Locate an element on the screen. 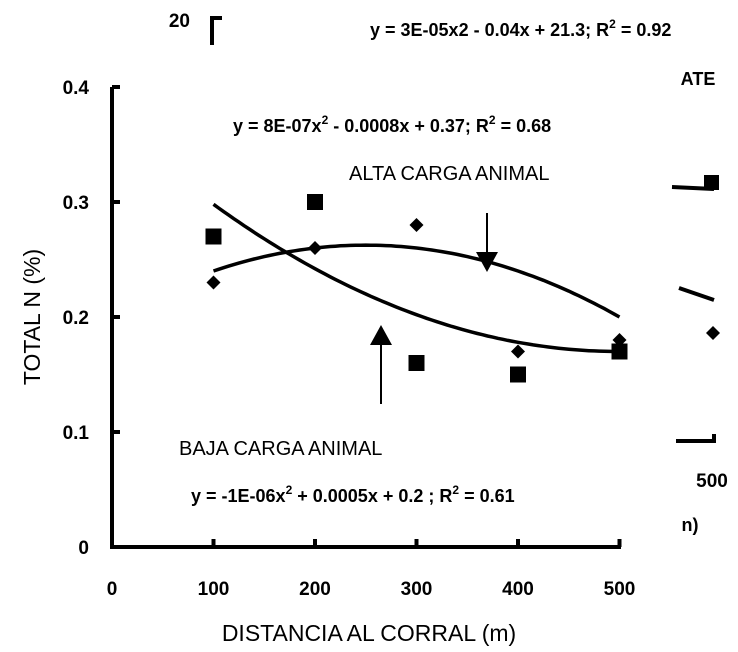 The width and height of the screenshot is (738, 652). y-axis-title: TOTAL N (%) is located at coordinates (32, 317).